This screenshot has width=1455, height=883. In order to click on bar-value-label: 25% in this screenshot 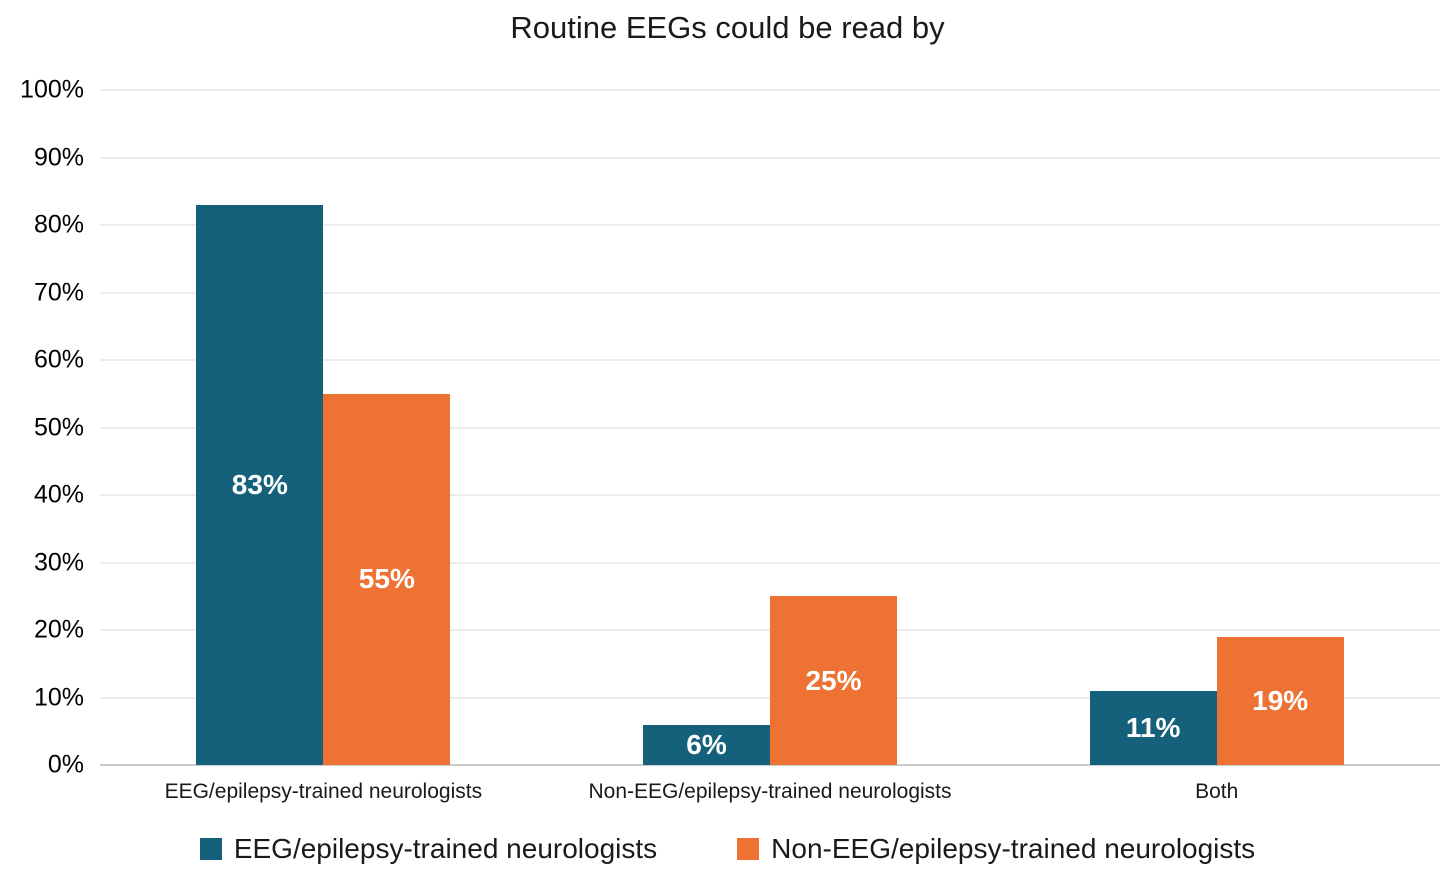, I will do `click(833, 680)`.